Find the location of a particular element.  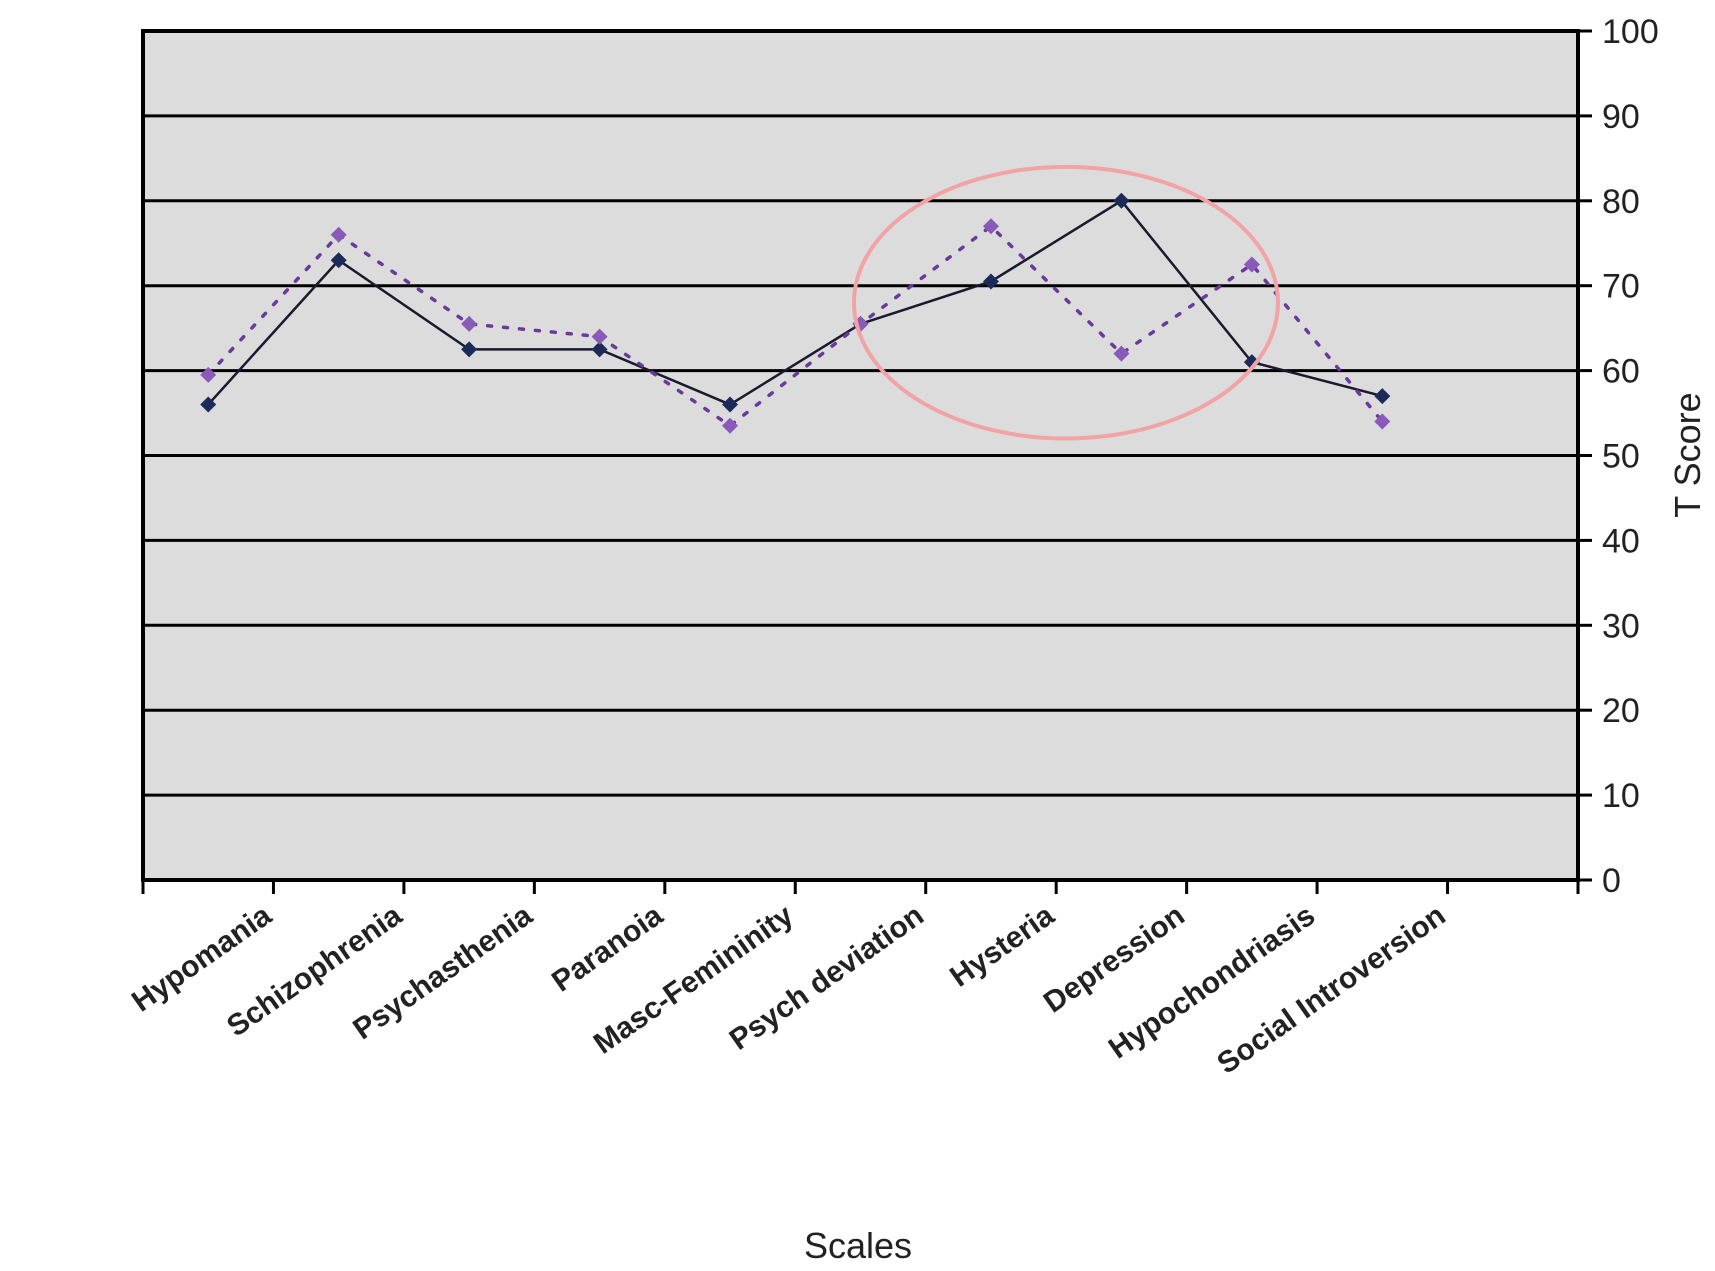

y-tick-label: 60 is located at coordinates (1621, 372).